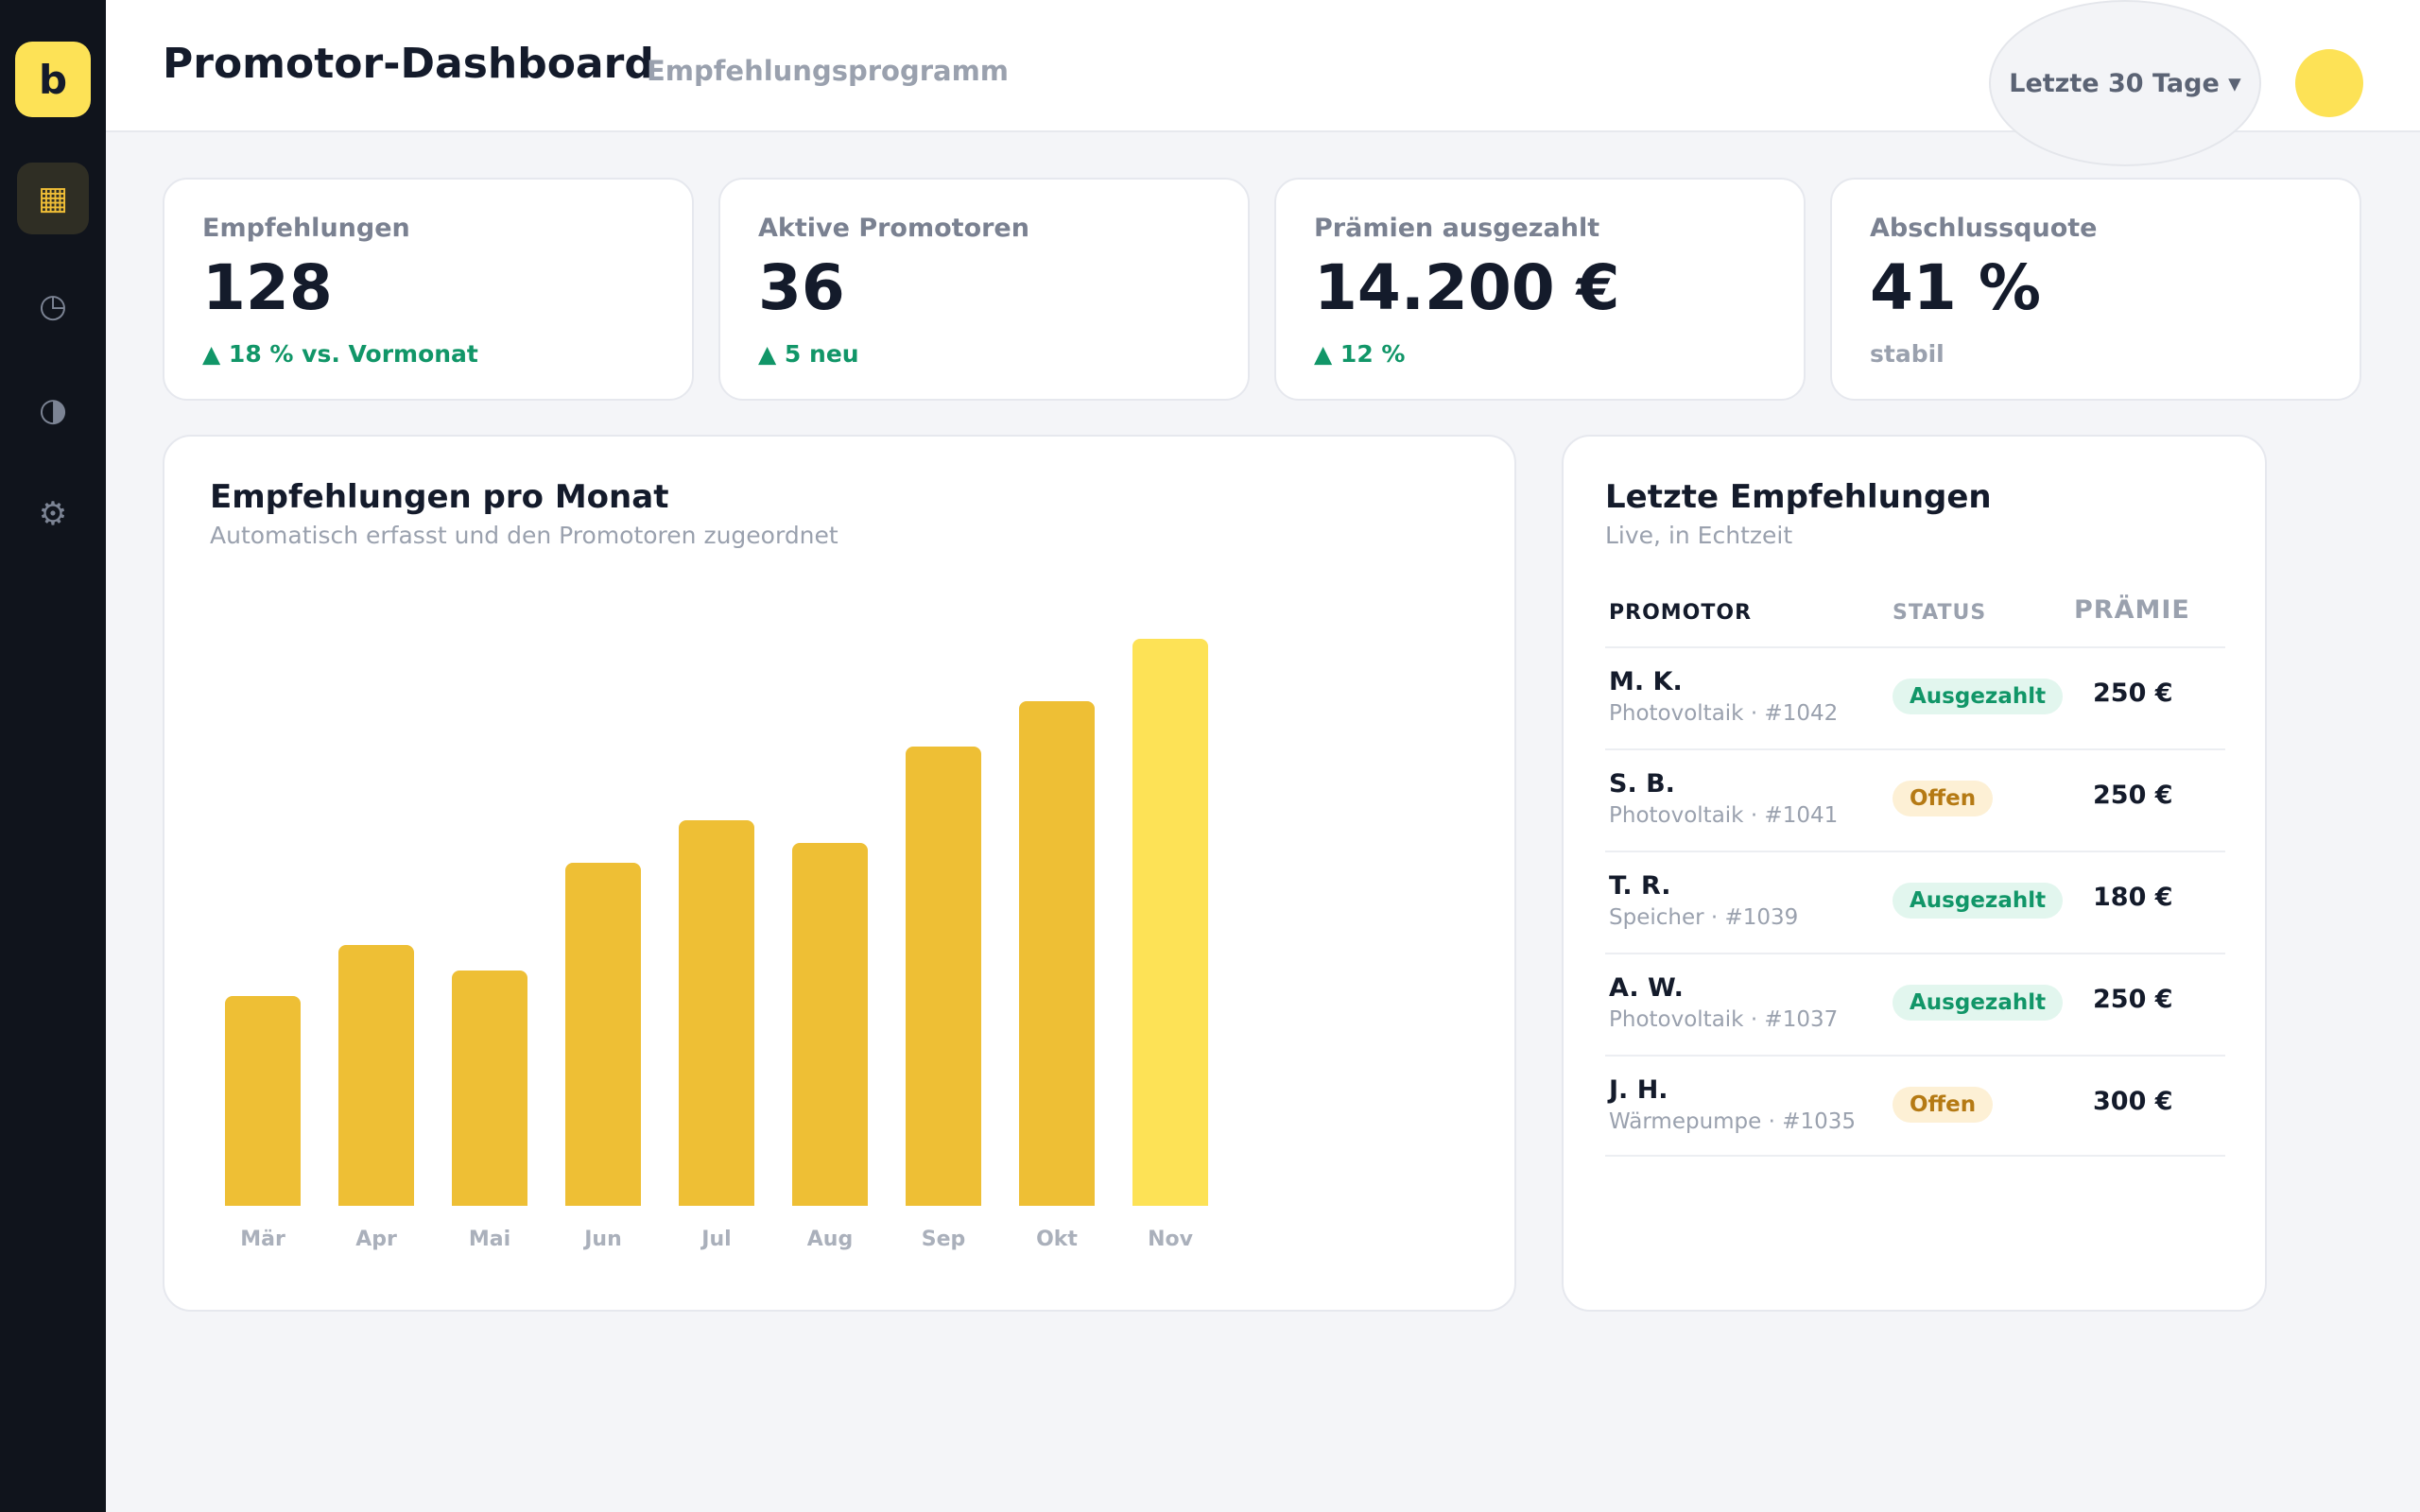 The image size is (2420, 1512). Describe the element at coordinates (1171, 1239) in the screenshot. I see `x-tick-label: Nov` at that location.